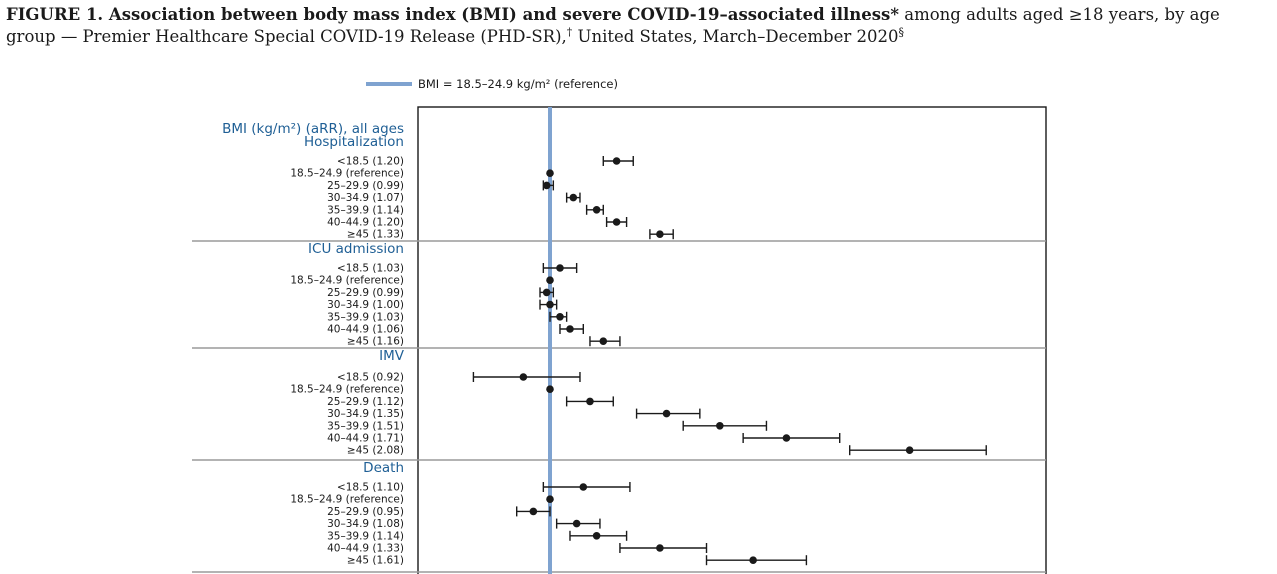 This screenshot has height=574, width=1277. What do you see at coordinates (383, 468) in the screenshot?
I see `group-header-death: Death` at bounding box center [383, 468].